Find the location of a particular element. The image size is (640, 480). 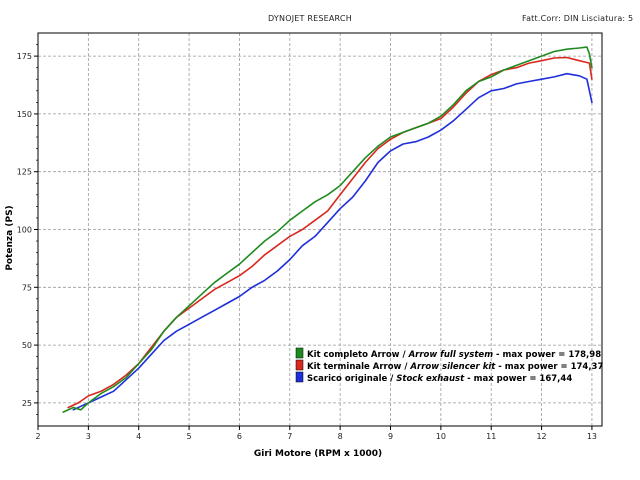

x-tick-label: 8 is located at coordinates (340, 436).